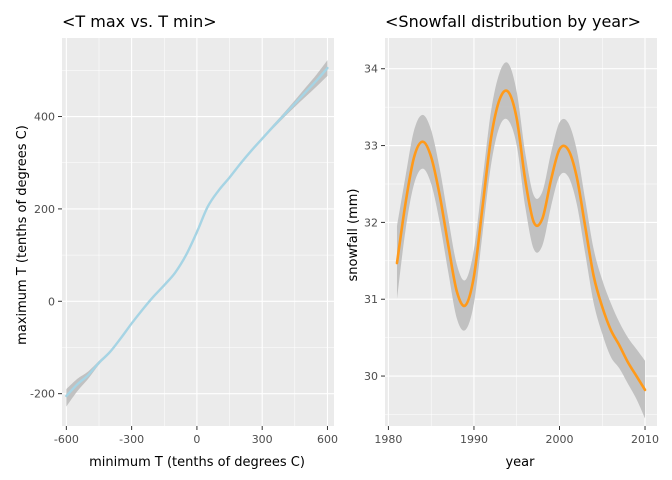  Describe the element at coordinates (42, 394) in the screenshot. I see `y-tick-label: -200` at that location.